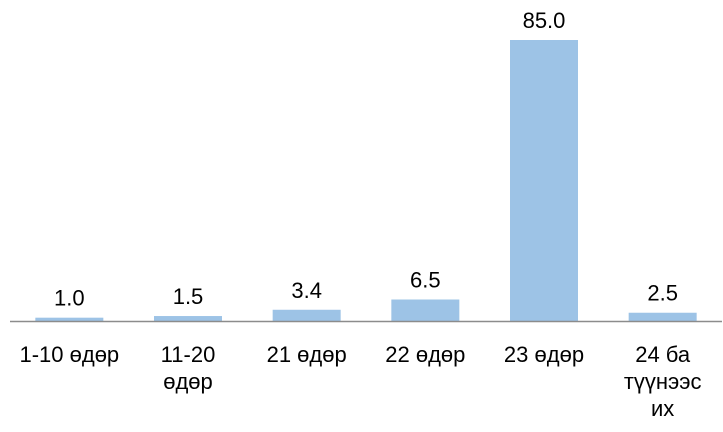 This screenshot has height=432, width=723. I want to click on category-label-2-line-2: өдөр, so click(188, 381).